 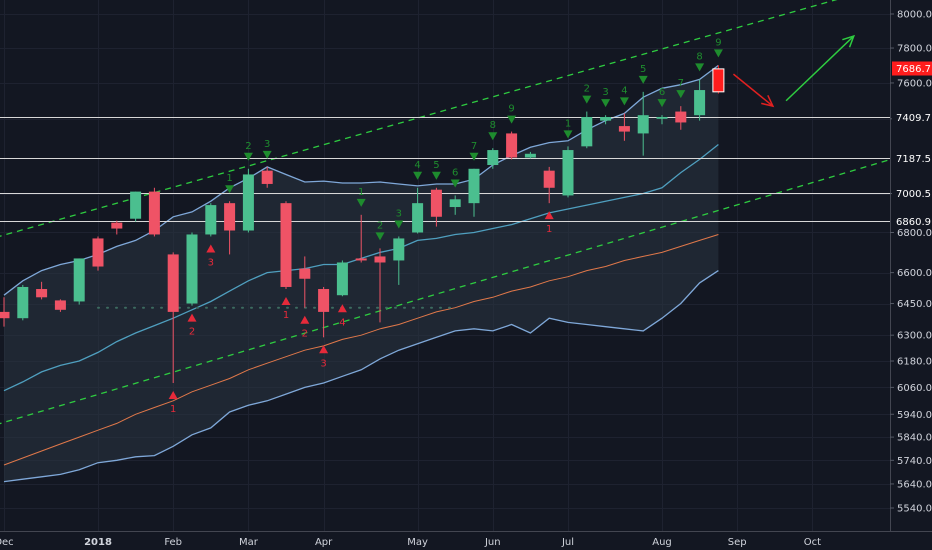 What do you see at coordinates (914, 304) in the screenshot?
I see `price-tick-label: 6450.0` at bounding box center [914, 304].